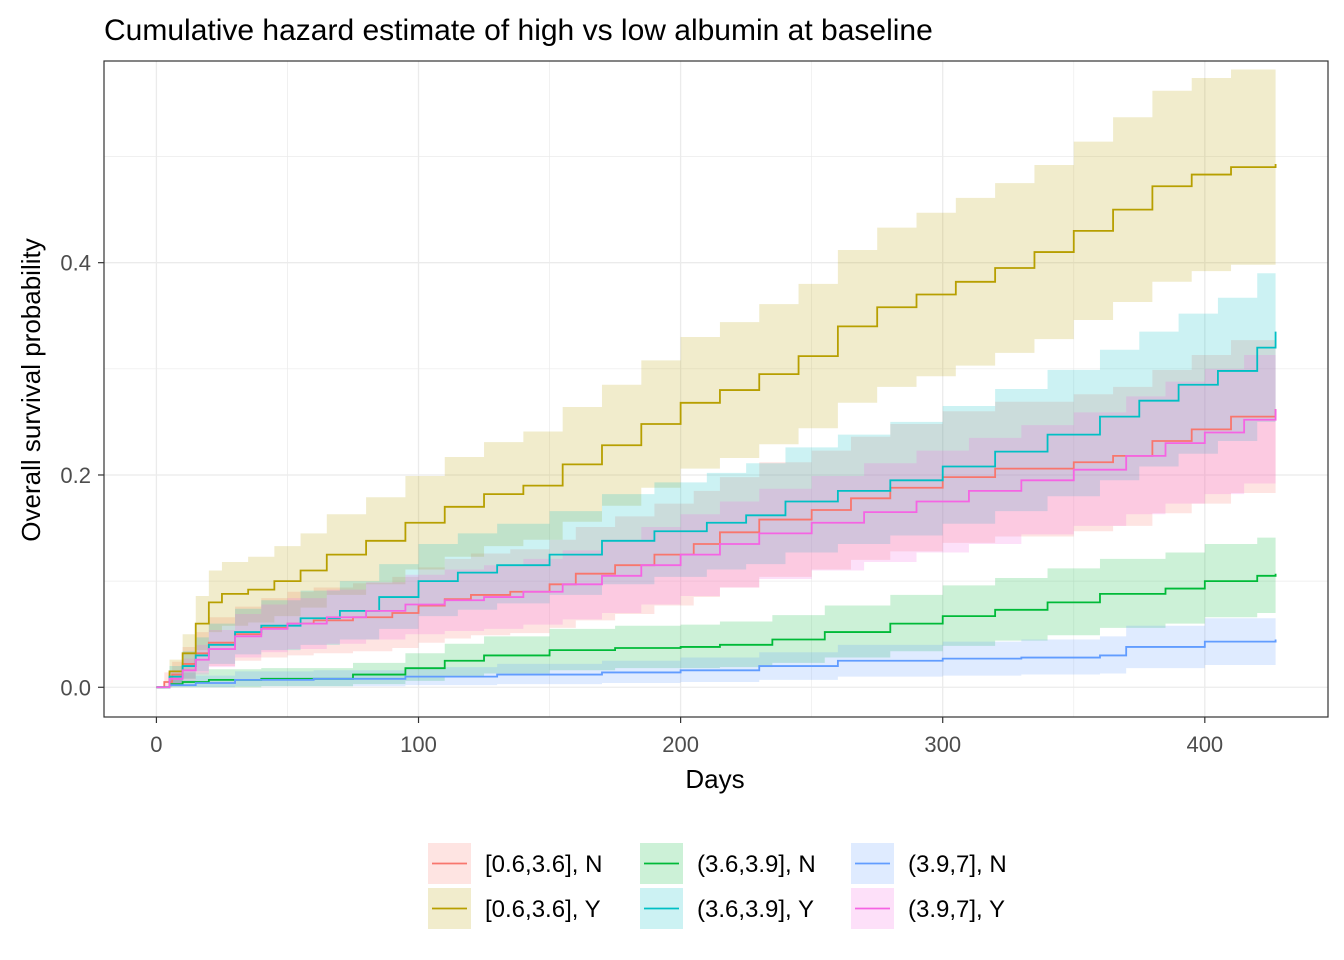  I want to click on x-axis: 0 100 200 300 400, so click(686, 737).